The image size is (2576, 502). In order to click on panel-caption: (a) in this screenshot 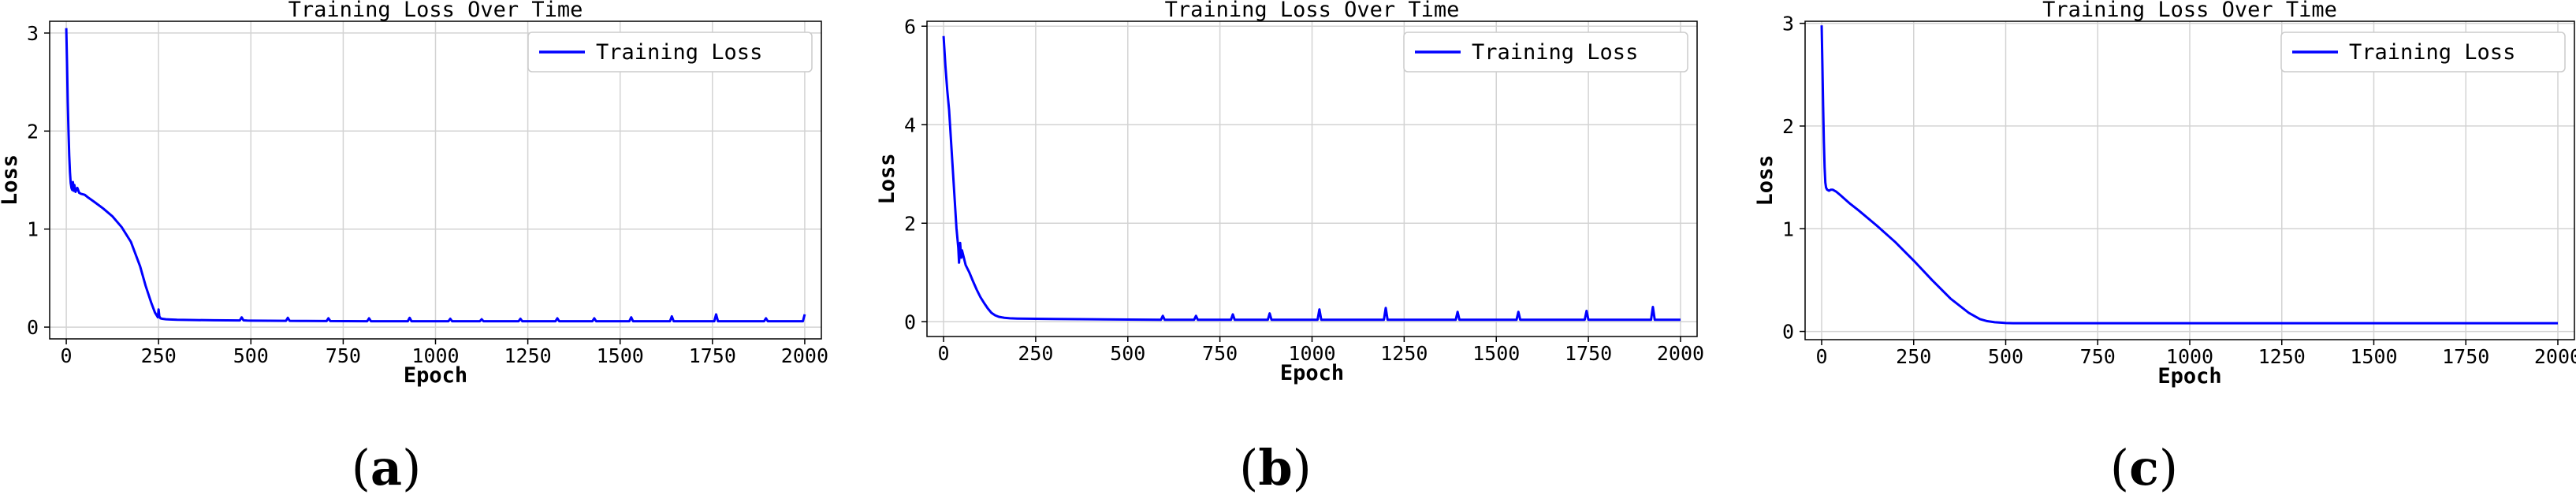, I will do `click(387, 468)`.